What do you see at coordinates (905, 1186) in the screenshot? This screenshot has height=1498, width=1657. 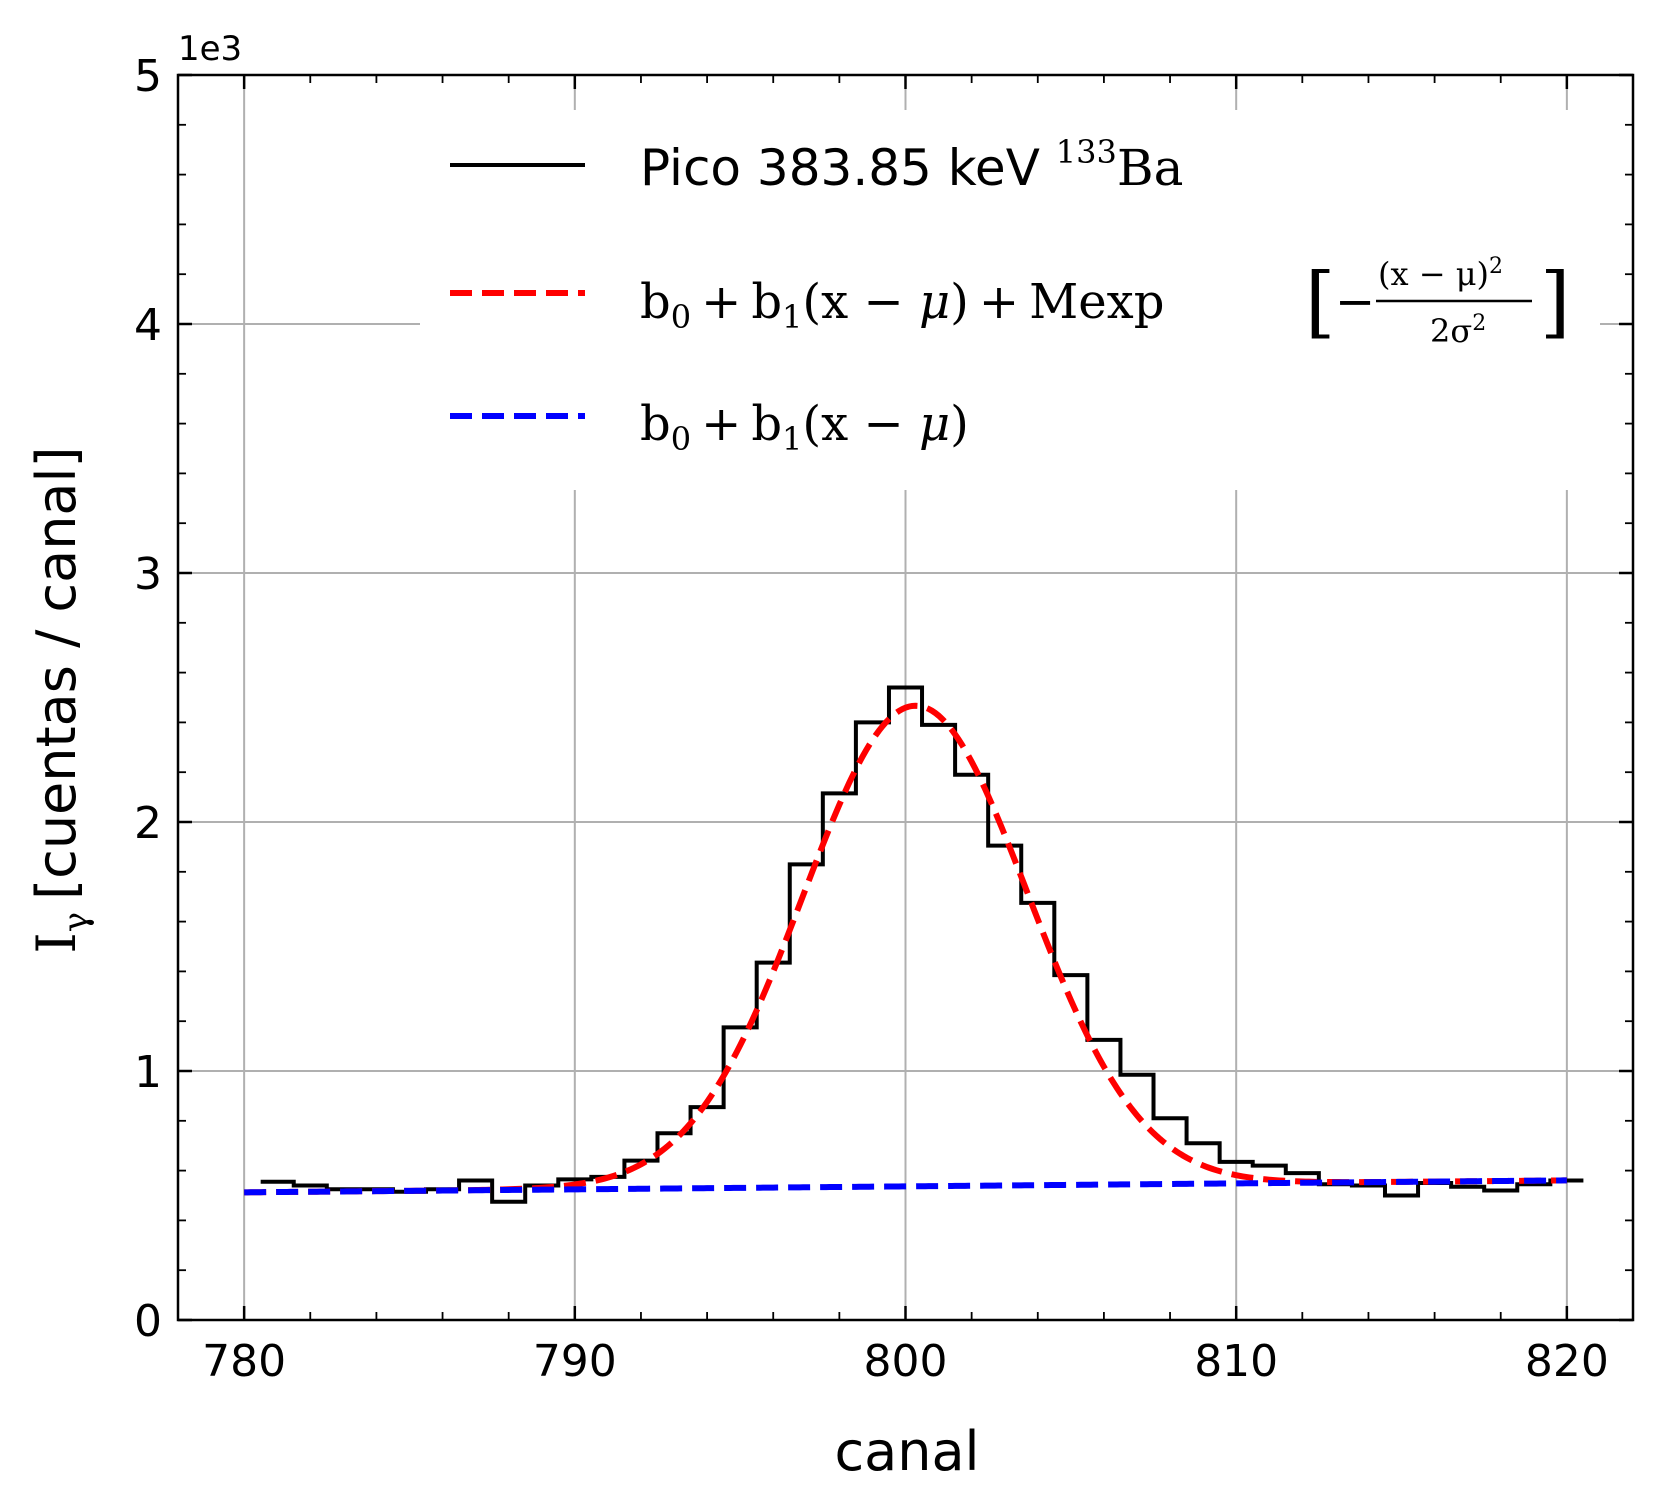 I see `series-background-line` at bounding box center [905, 1186].